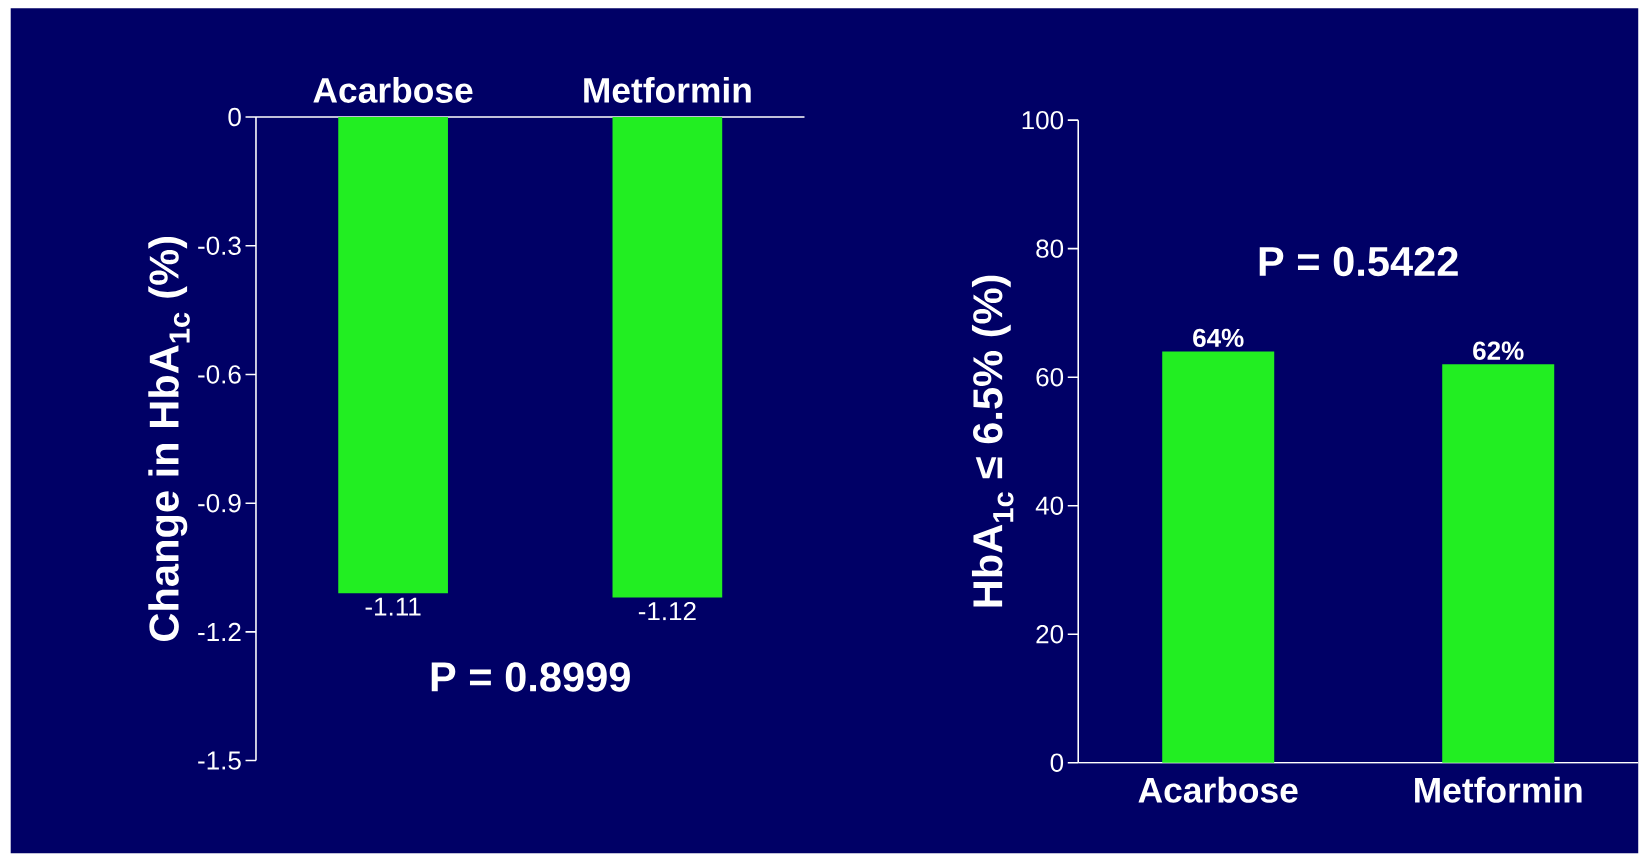  Describe the element at coordinates (219, 632) in the screenshot. I see `y-tick-label: -1.2` at that location.